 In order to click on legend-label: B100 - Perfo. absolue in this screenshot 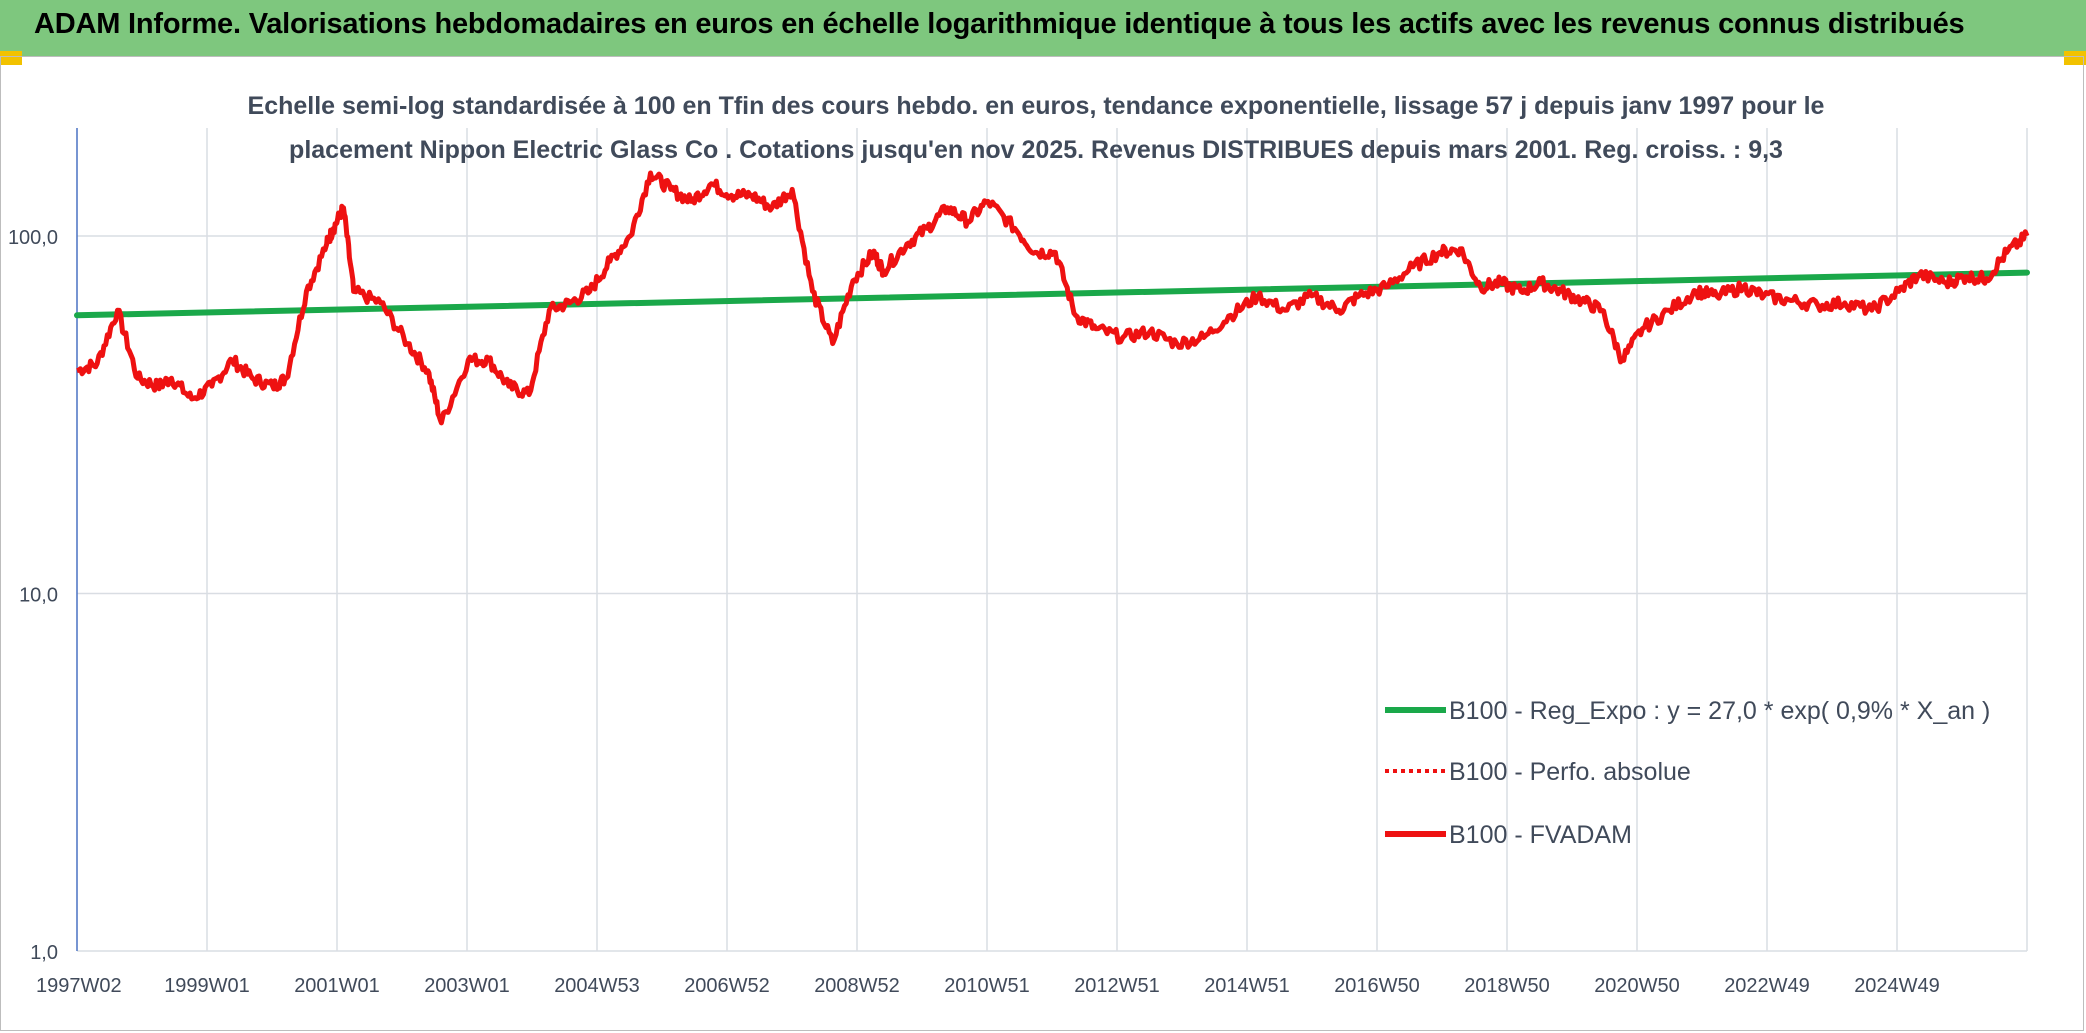, I will do `click(1570, 772)`.